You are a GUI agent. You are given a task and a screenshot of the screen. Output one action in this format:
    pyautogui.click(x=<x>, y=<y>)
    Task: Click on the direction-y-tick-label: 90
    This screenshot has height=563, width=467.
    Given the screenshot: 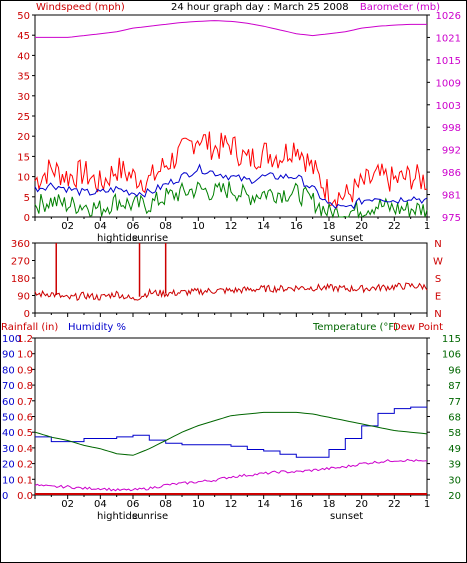 What is the action you would take?
    pyautogui.click(x=23, y=297)
    